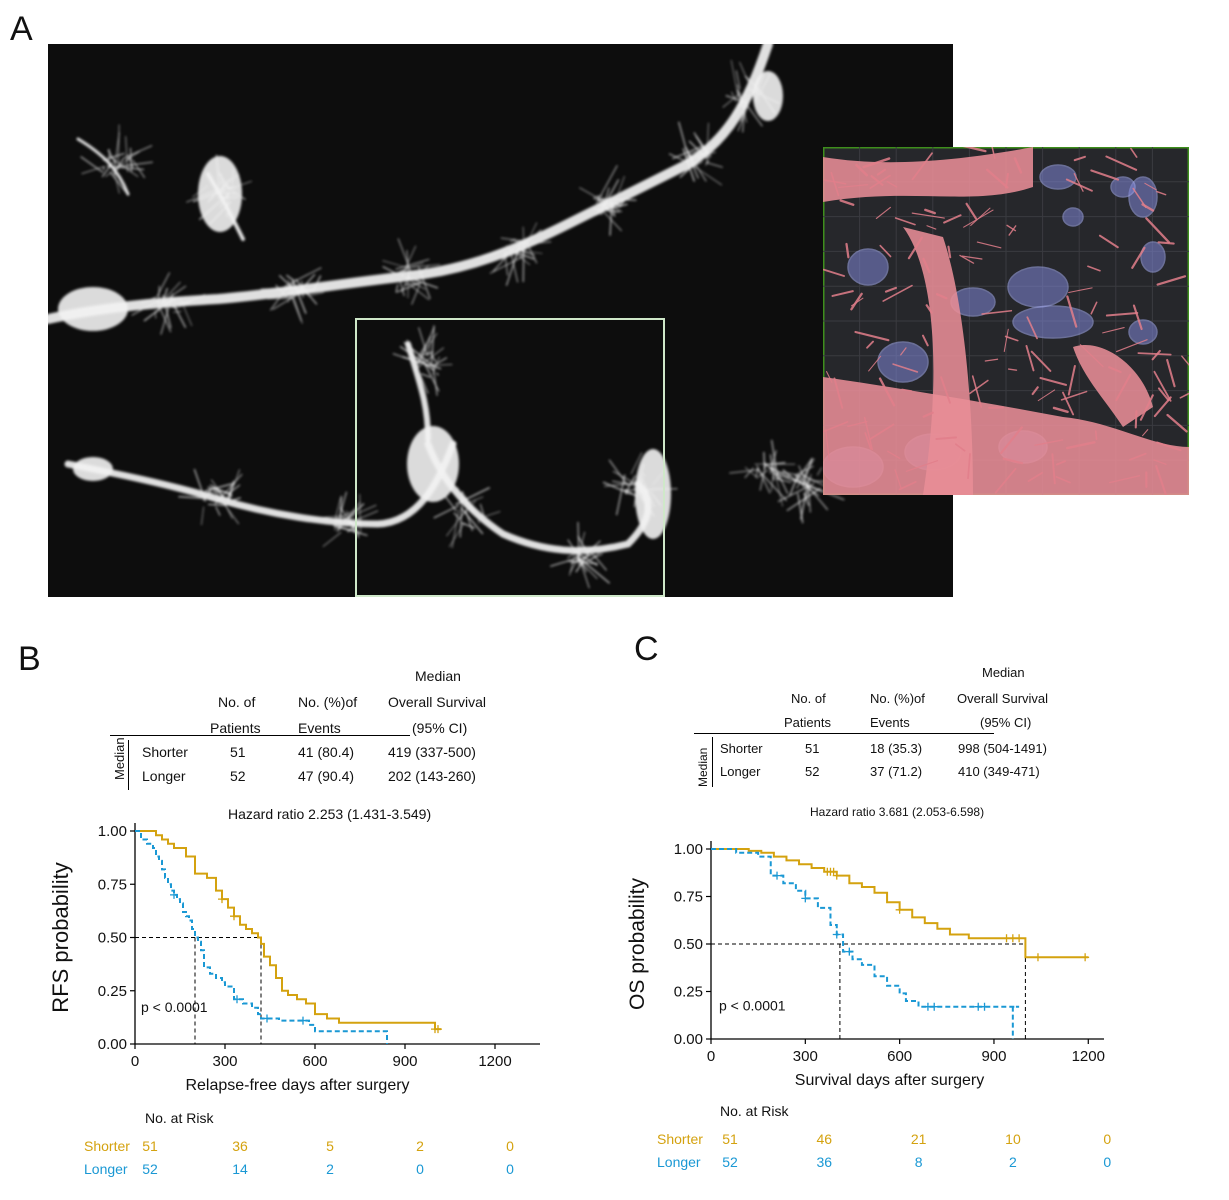 Image resolution: width=1229 pixels, height=1200 pixels. I want to click on table-b-head-overall-survival: Overall Survival, so click(437, 702).